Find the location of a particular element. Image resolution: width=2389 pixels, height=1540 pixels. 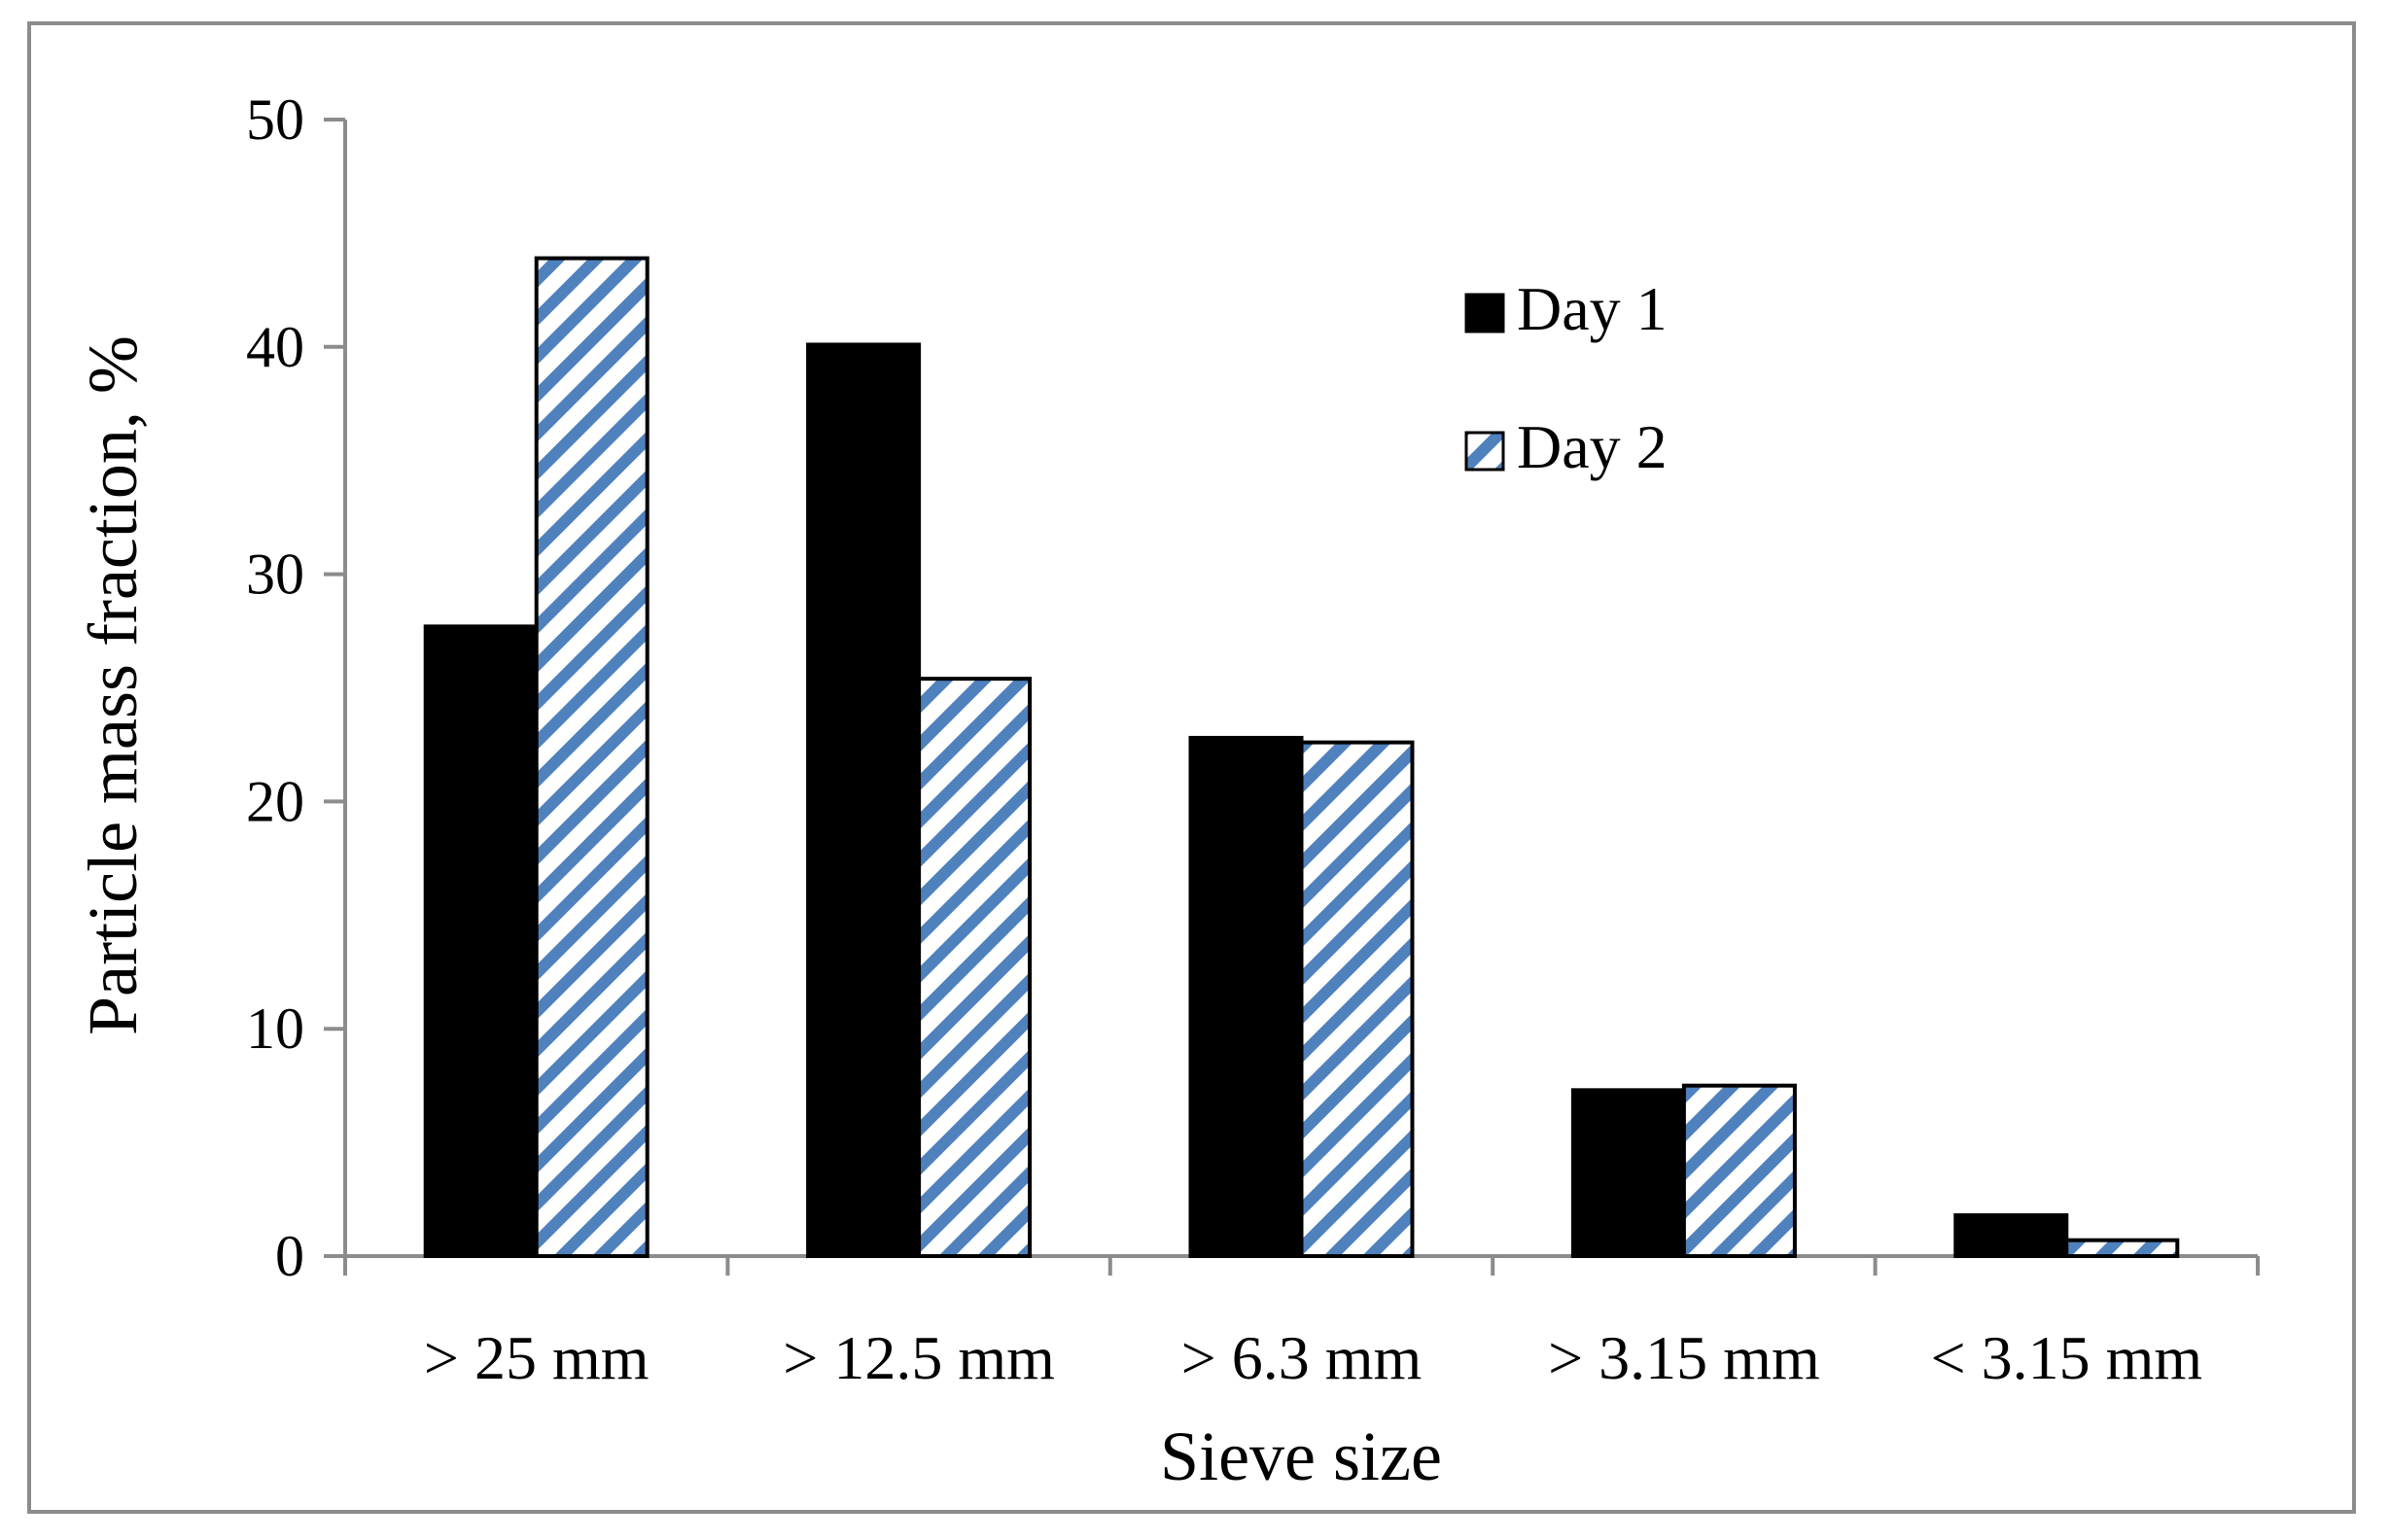

x-axis-title: Sieve size is located at coordinates (1301, 1456).